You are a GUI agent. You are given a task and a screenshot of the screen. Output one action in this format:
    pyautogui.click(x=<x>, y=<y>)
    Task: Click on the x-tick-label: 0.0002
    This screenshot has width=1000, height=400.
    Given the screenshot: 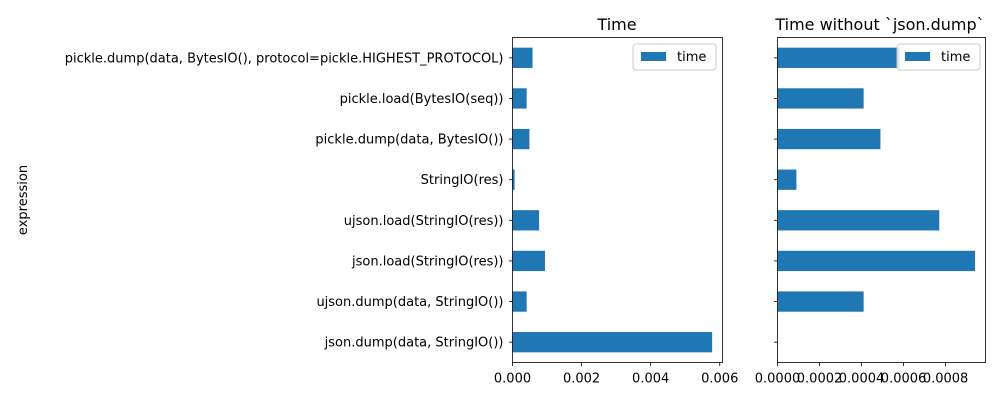 What is the action you would take?
    pyautogui.click(x=820, y=379)
    